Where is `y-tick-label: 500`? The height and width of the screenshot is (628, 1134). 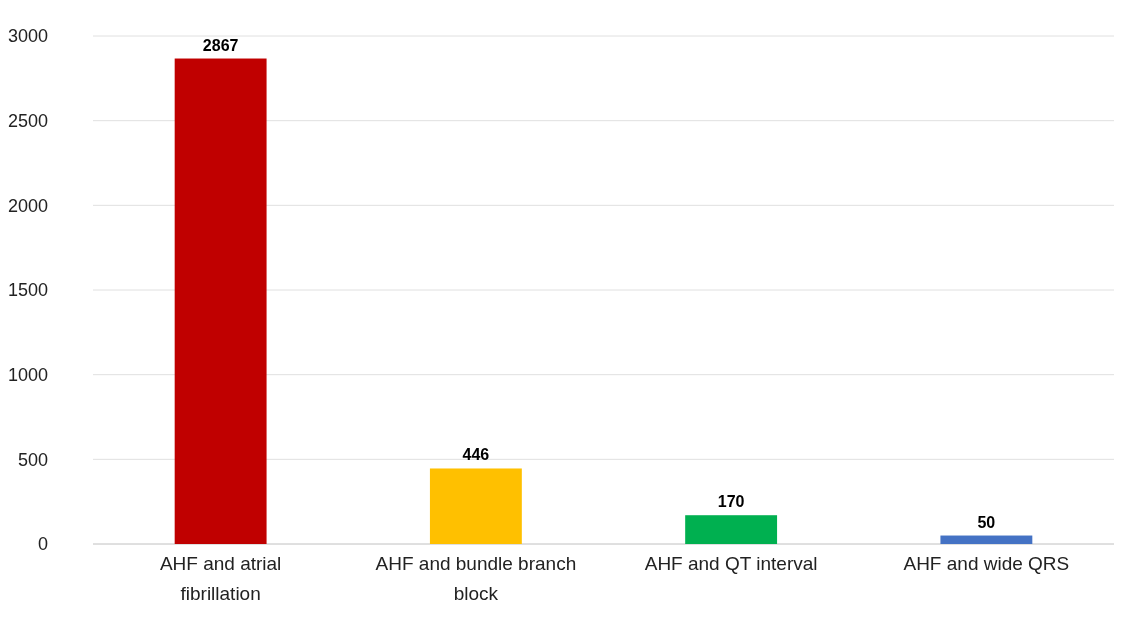
y-tick-label: 500 is located at coordinates (32, 459).